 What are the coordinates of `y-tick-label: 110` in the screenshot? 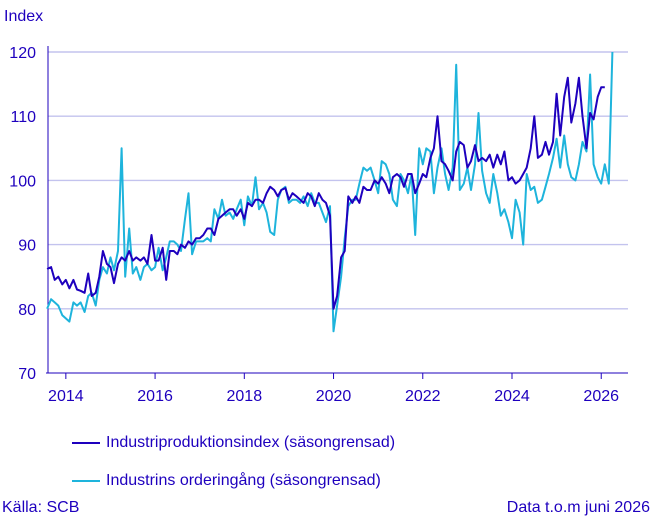 It's located at (23, 117).